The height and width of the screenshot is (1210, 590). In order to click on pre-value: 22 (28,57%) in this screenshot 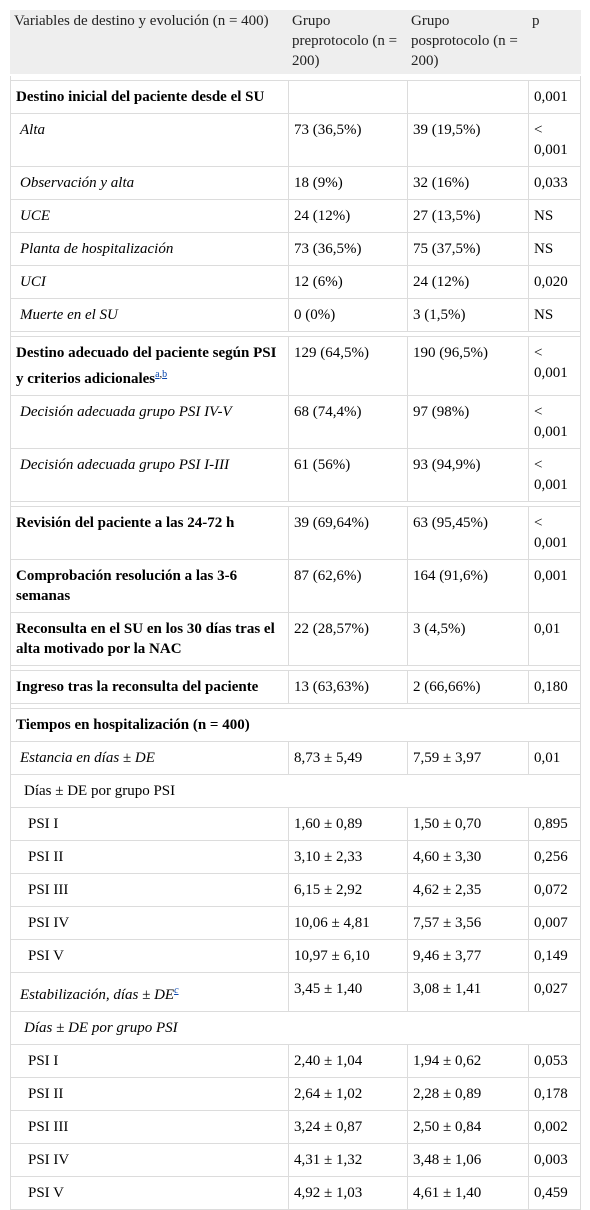, I will do `click(348, 639)`.